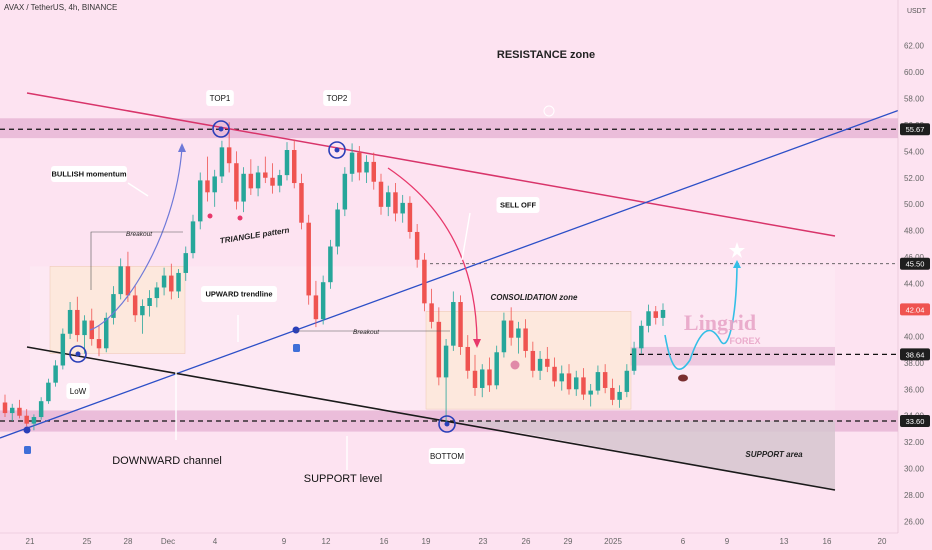 Image resolution: width=932 pixels, height=550 pixels. I want to click on y-tick-label-0: 62.00, so click(914, 46).